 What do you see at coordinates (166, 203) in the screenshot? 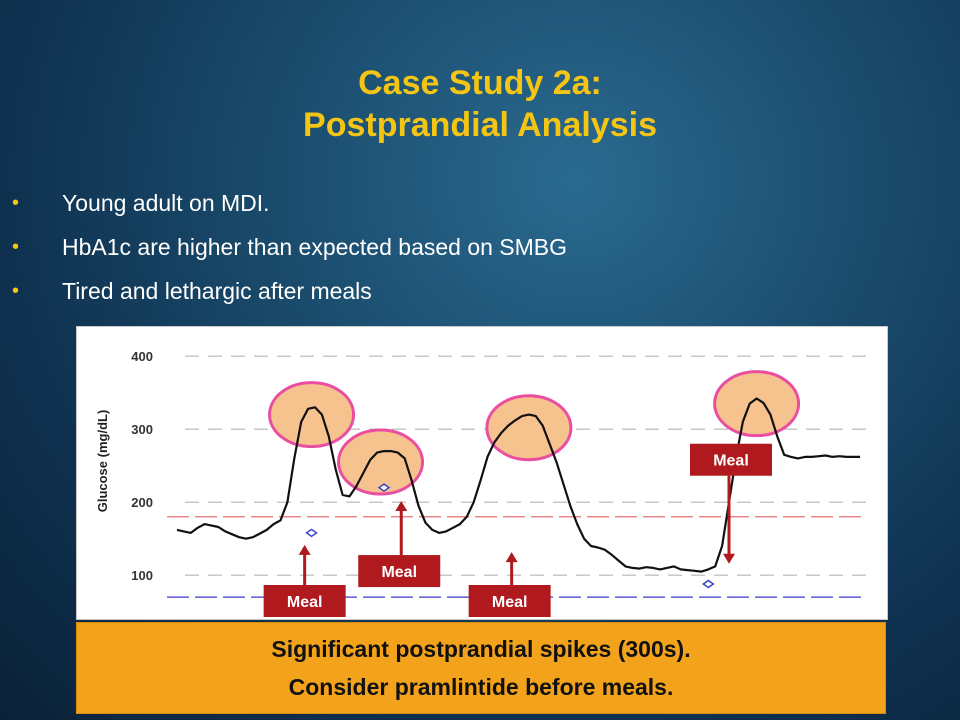
I see `bullet-text: Young adult on MDI.` at bounding box center [166, 203].